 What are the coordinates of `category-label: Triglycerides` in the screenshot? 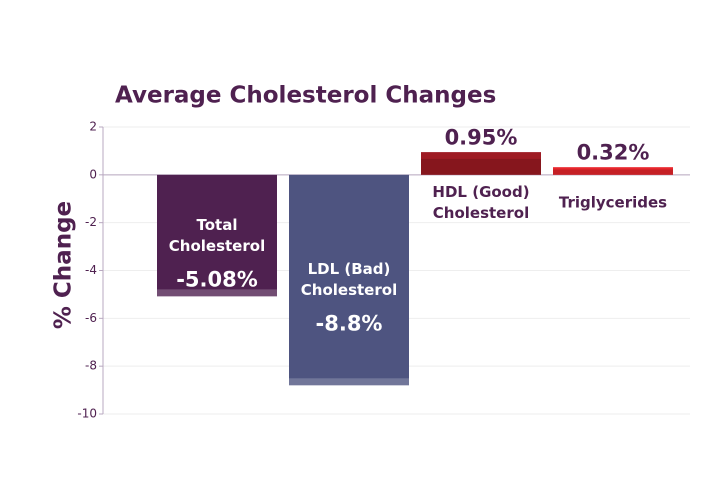 It's located at (613, 202).